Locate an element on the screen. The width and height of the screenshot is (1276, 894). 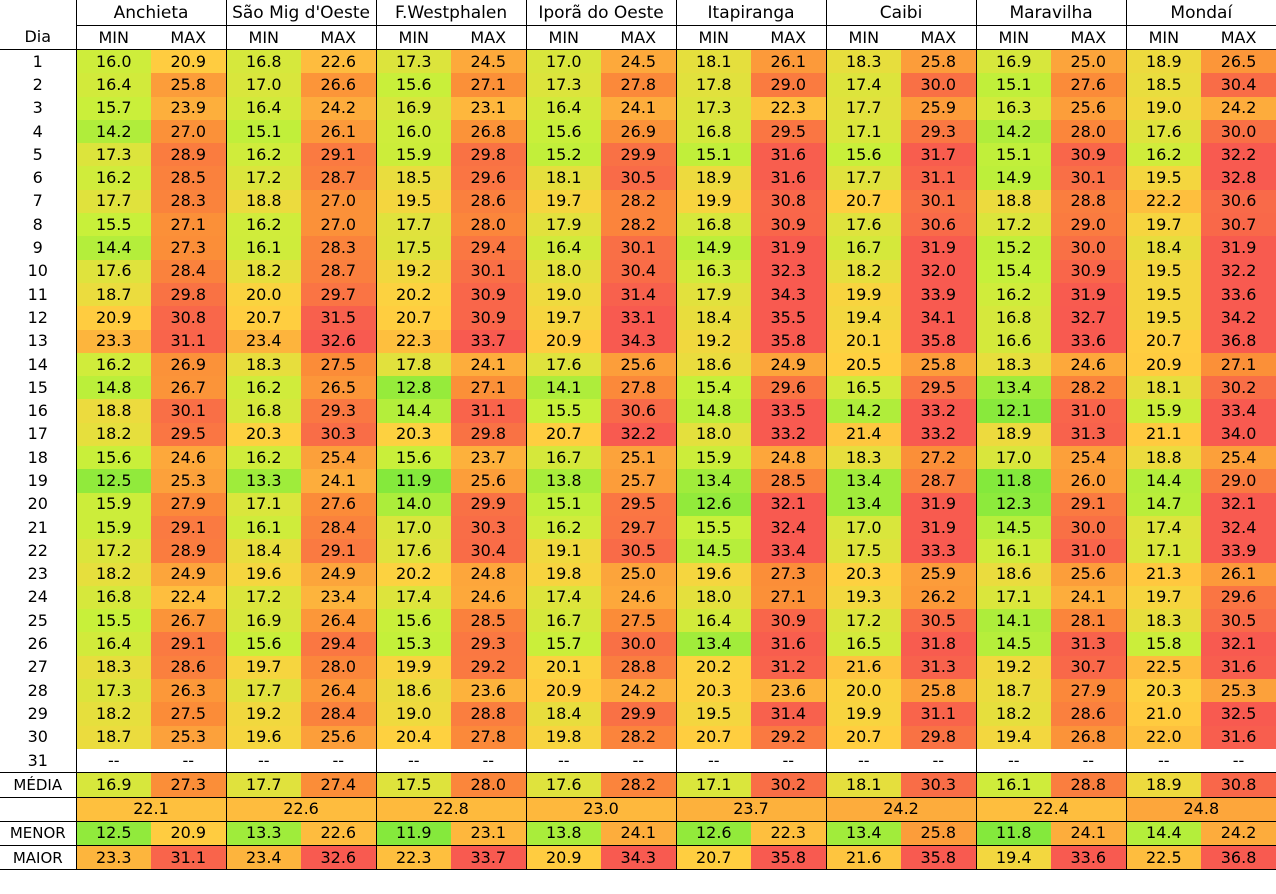
min-temp-cell: 21.6 is located at coordinates (863, 667).